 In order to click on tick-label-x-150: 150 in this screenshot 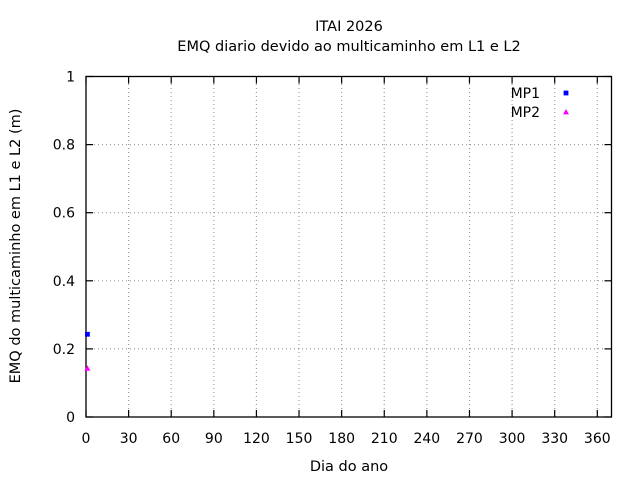, I will do `click(299, 439)`.